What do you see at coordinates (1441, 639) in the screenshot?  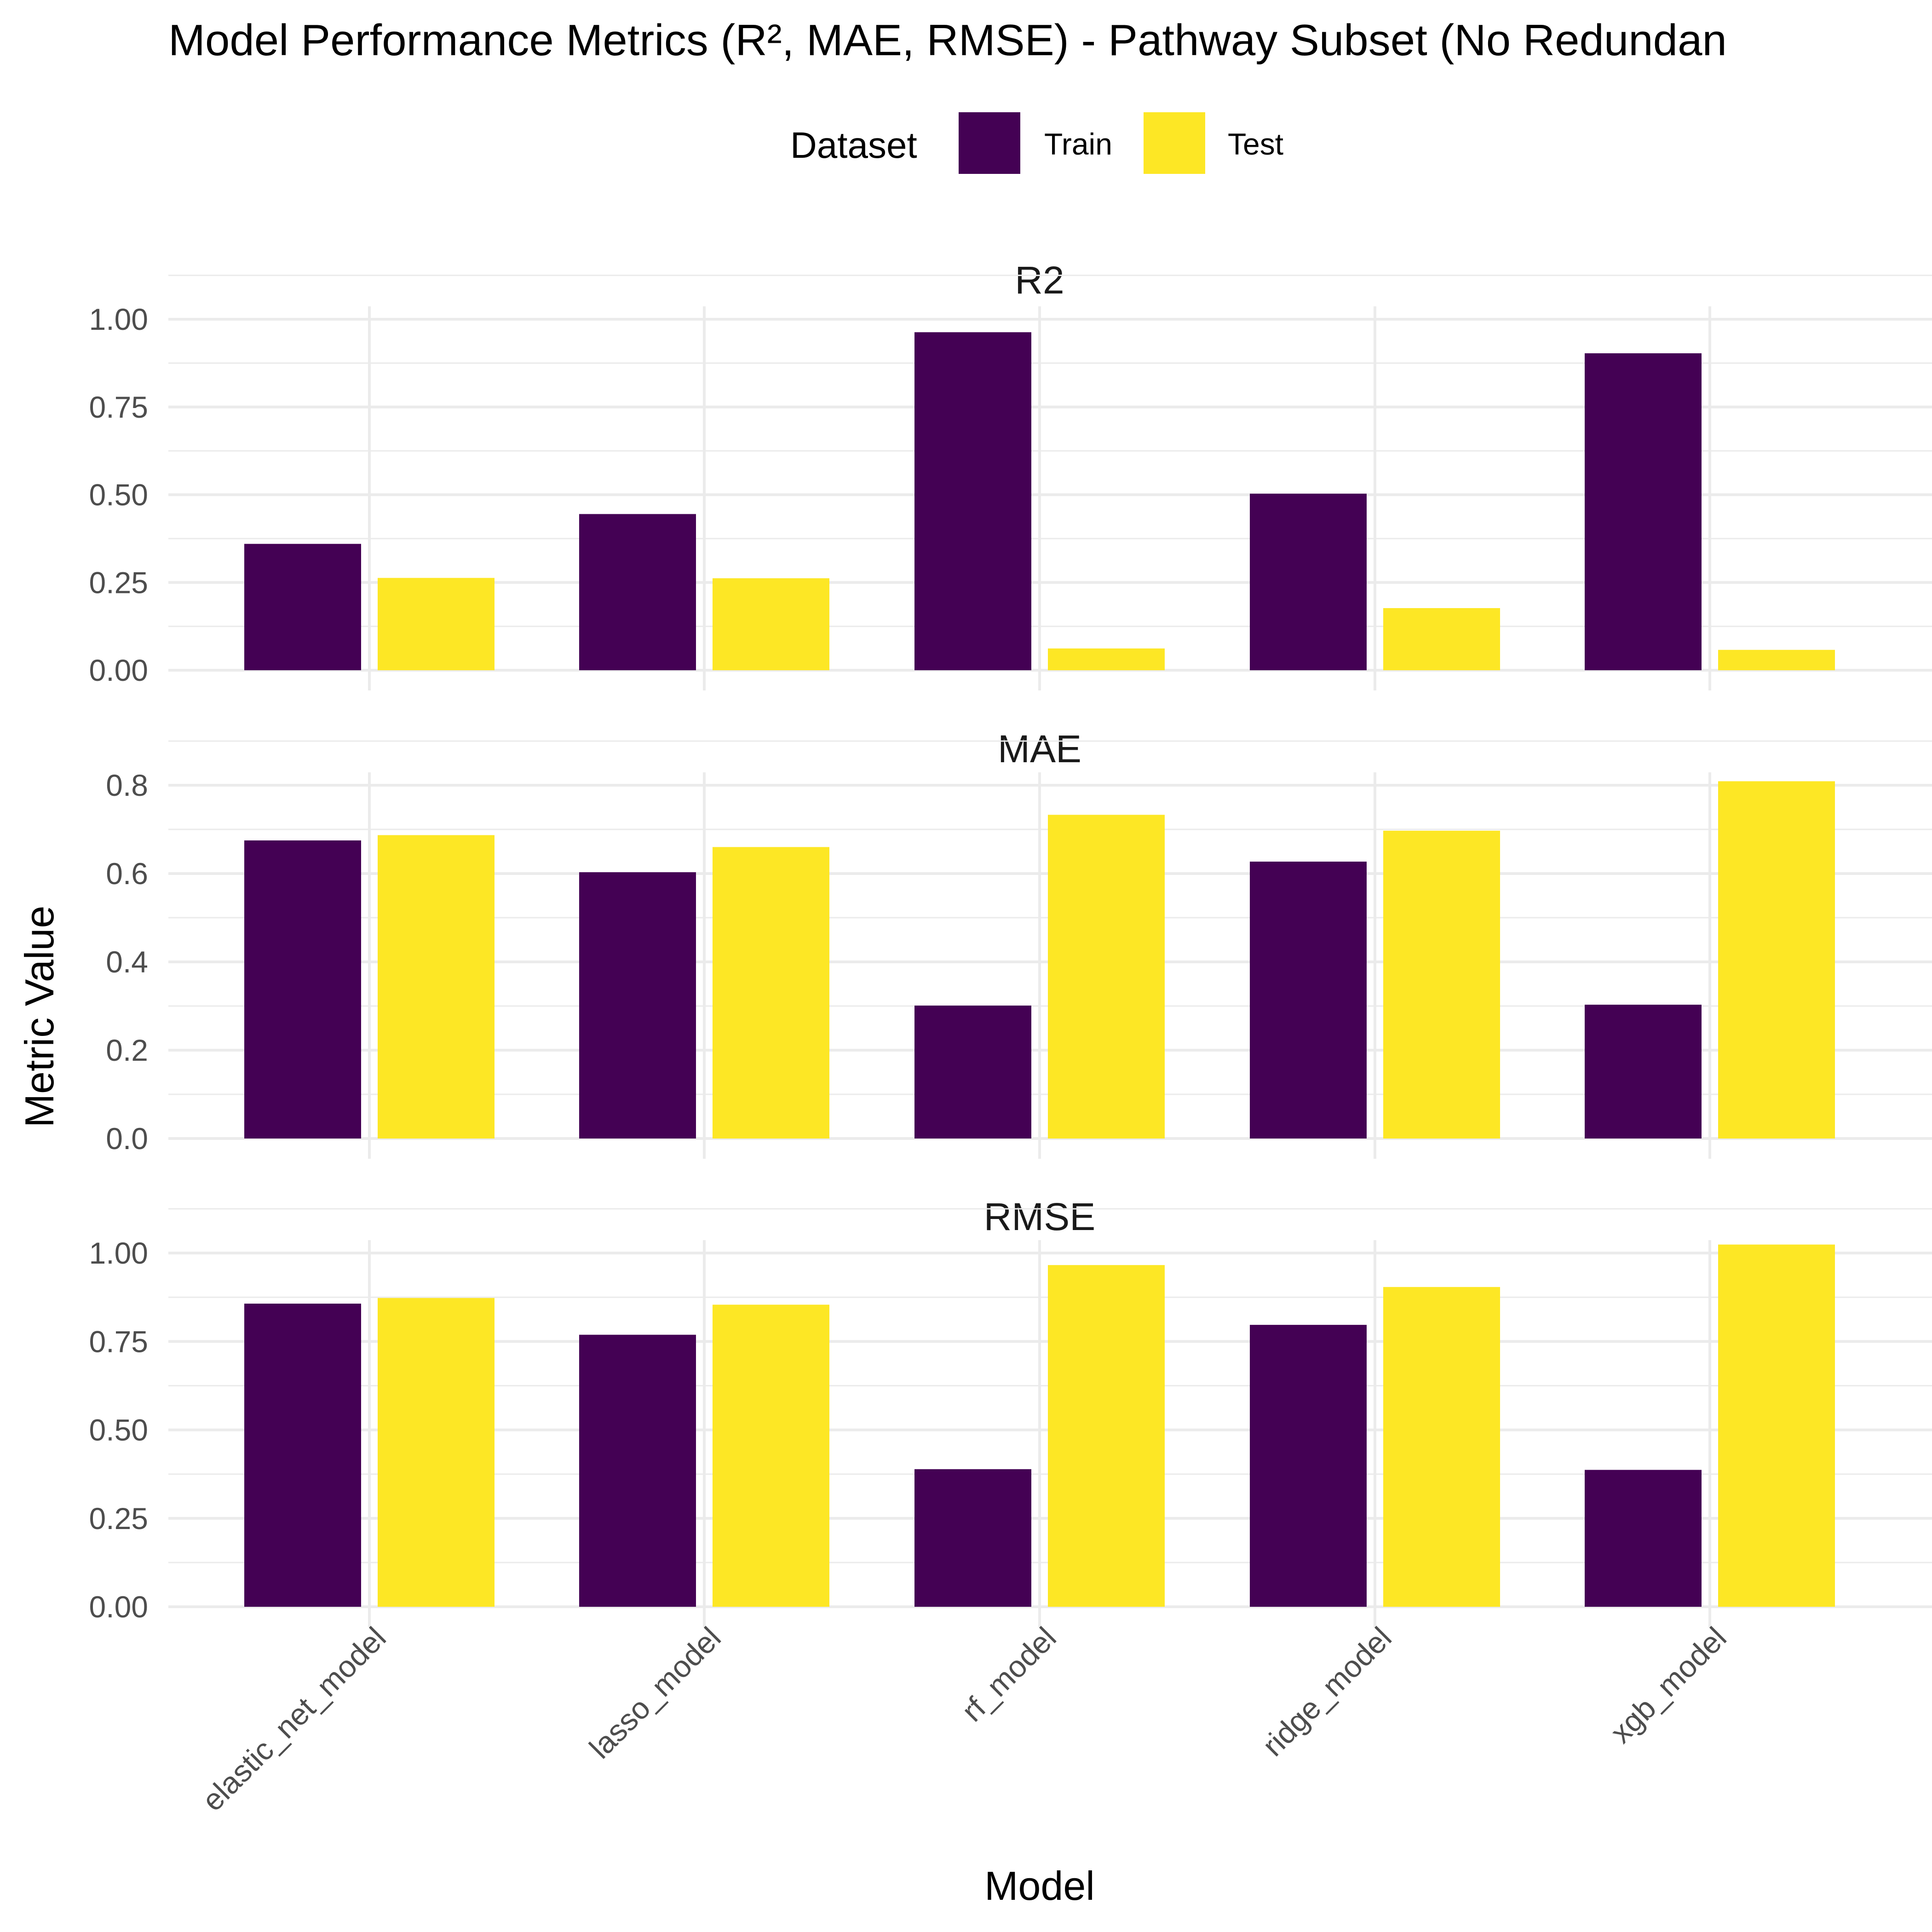 I see `bar-r2-test-ridge_model` at bounding box center [1441, 639].